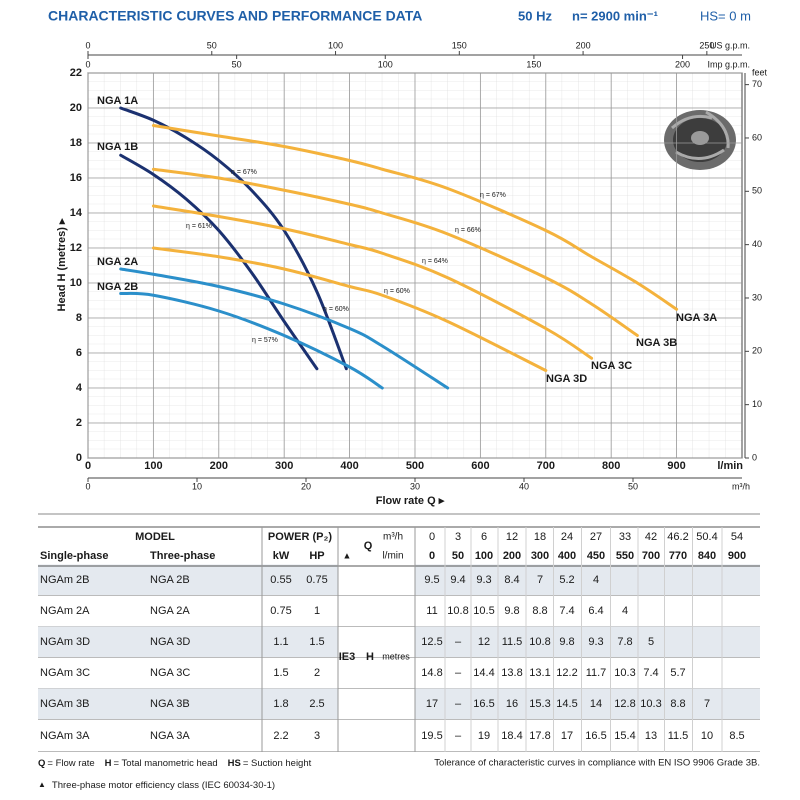  What do you see at coordinates (611, 366) in the screenshot?
I see `curve-label: NGA 3C` at bounding box center [611, 366].